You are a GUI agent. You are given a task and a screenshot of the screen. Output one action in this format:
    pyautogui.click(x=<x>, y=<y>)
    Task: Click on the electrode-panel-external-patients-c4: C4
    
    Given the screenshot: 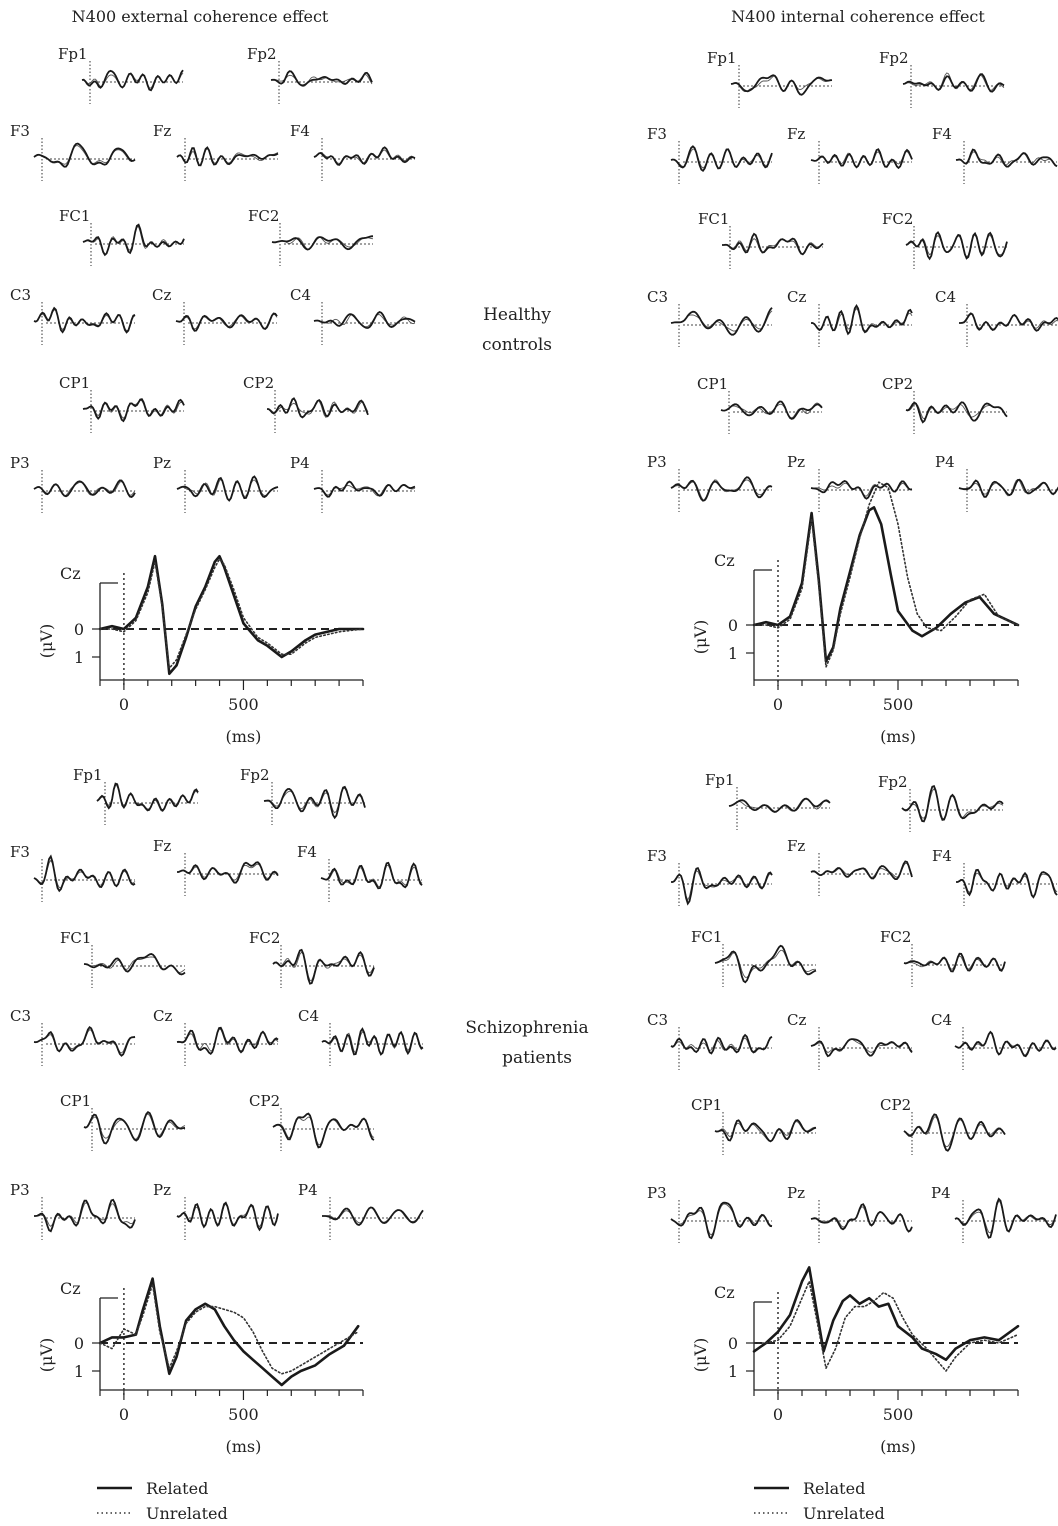 What is the action you would take?
    pyautogui.click(x=361, y=1036)
    